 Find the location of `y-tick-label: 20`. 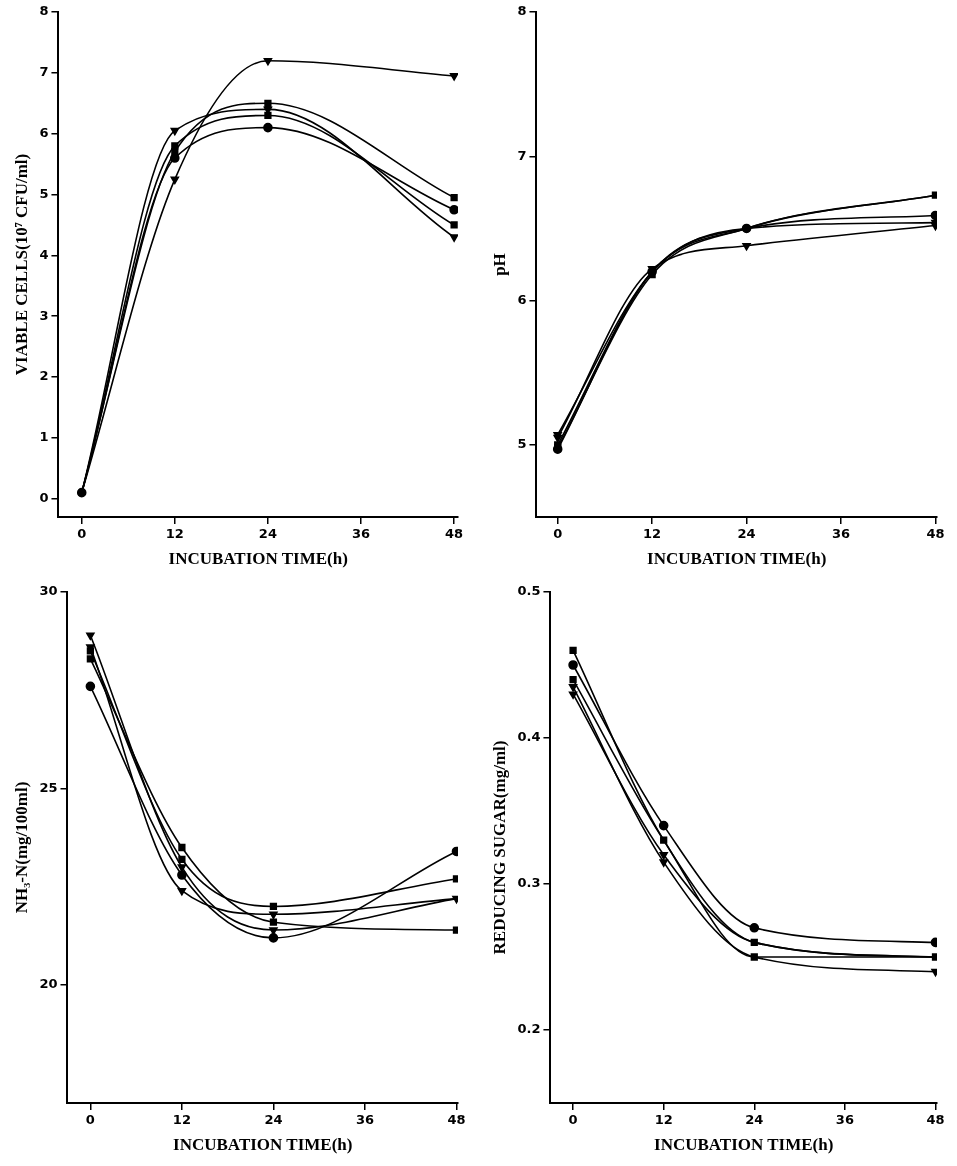

y-tick-label: 20 is located at coordinates (48, 984).